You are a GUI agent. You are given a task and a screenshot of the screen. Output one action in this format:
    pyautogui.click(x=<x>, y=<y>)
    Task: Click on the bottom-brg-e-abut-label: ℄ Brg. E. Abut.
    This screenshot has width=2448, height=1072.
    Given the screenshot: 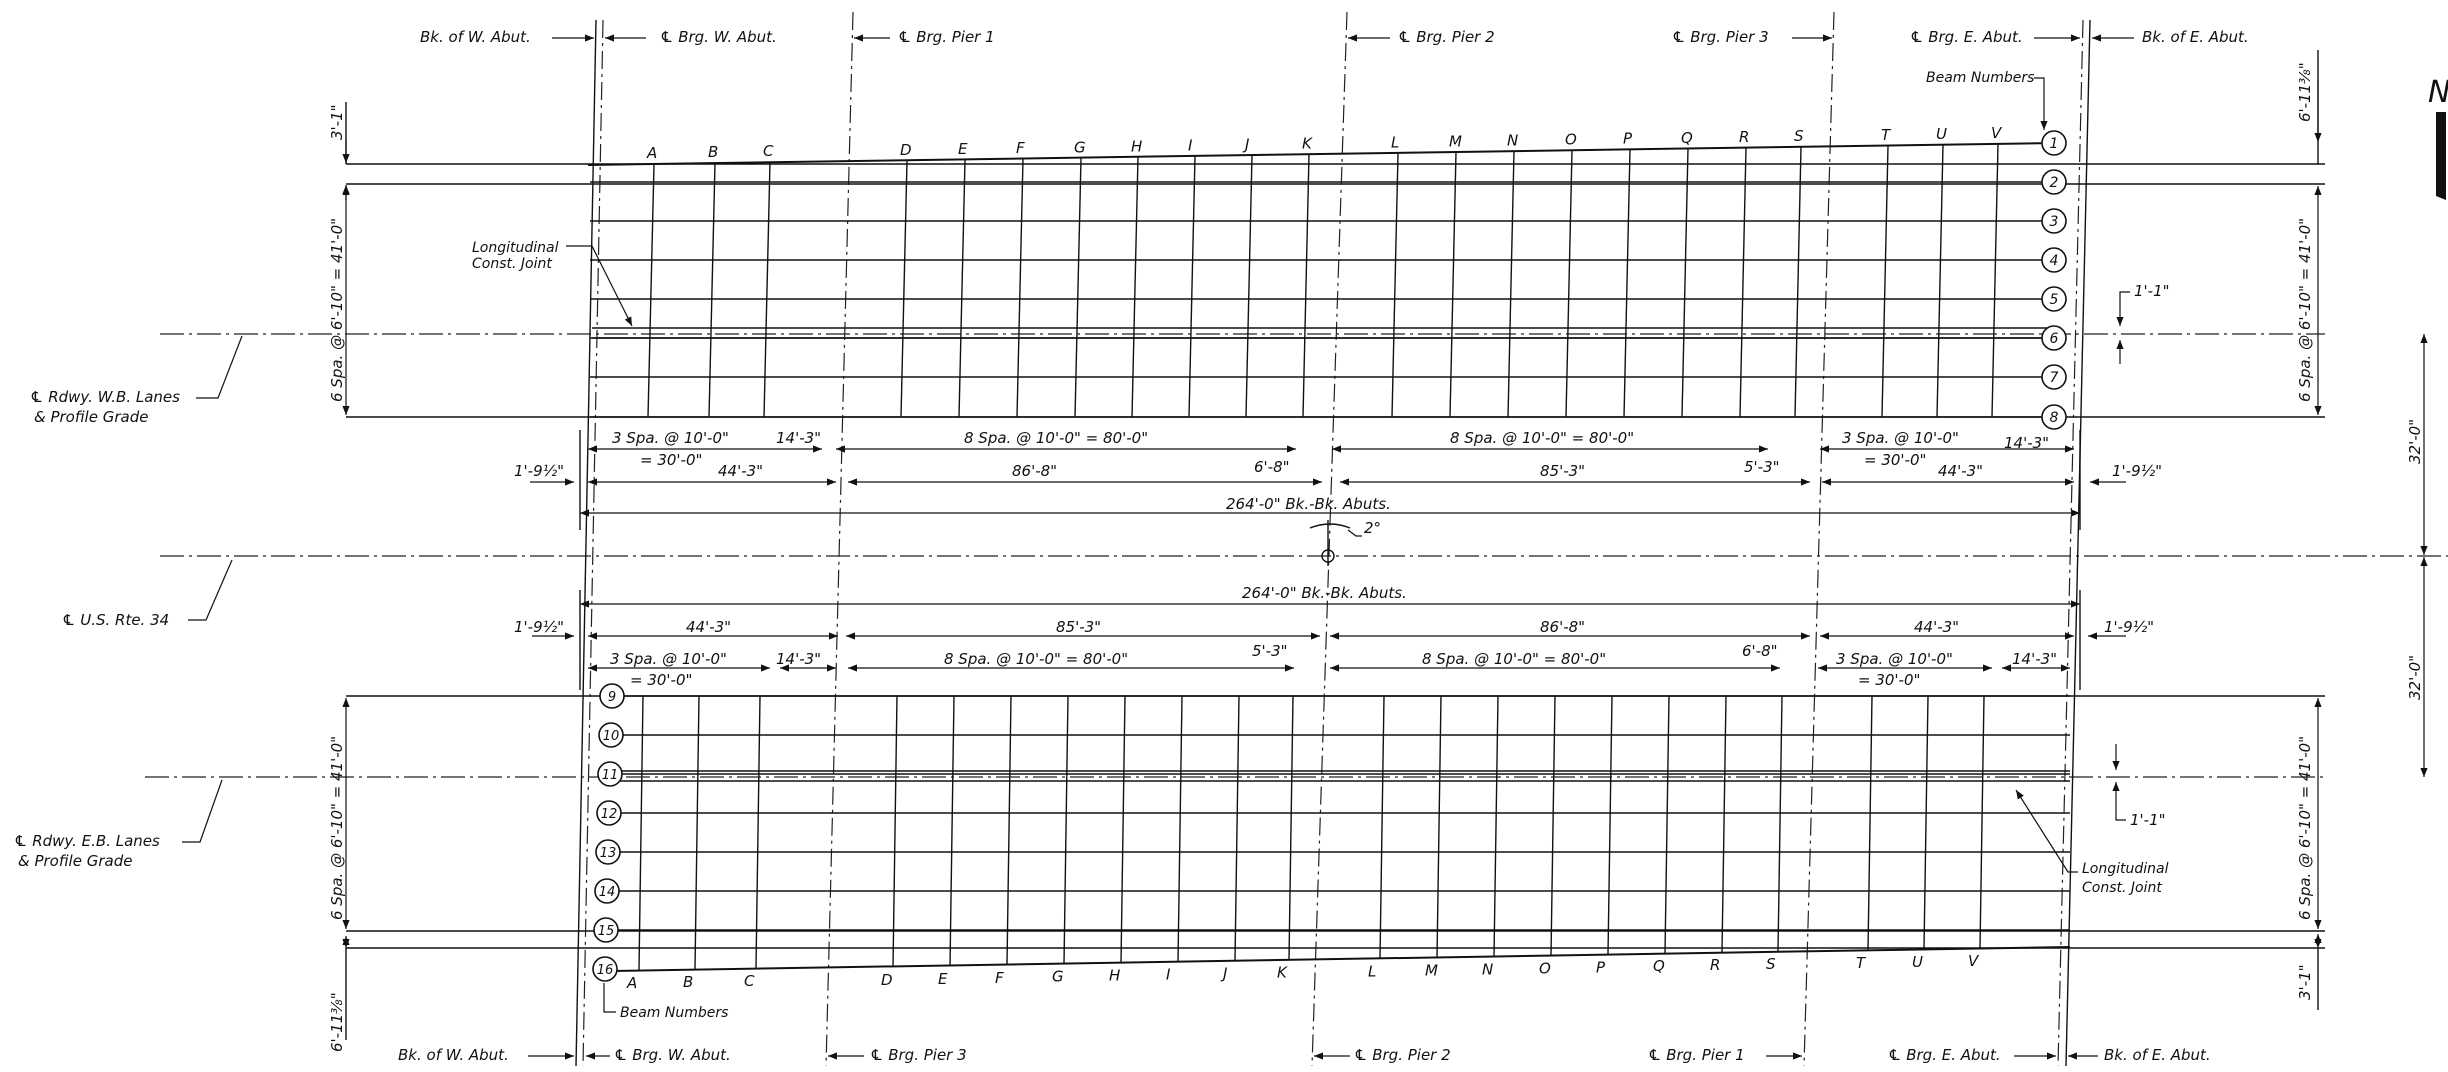 What is the action you would take?
    pyautogui.click(x=1944, y=1055)
    